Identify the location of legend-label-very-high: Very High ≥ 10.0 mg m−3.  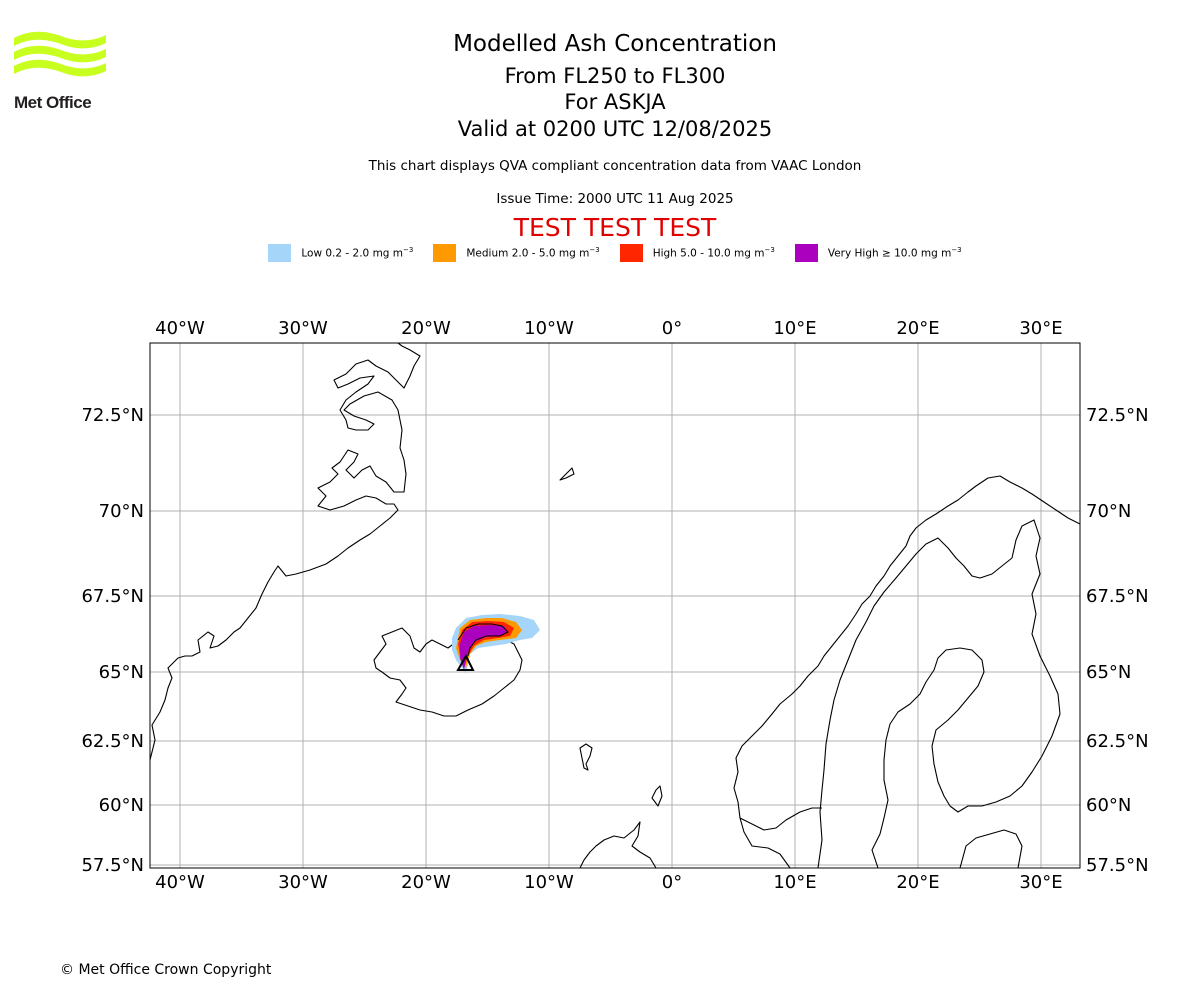
(894, 253).